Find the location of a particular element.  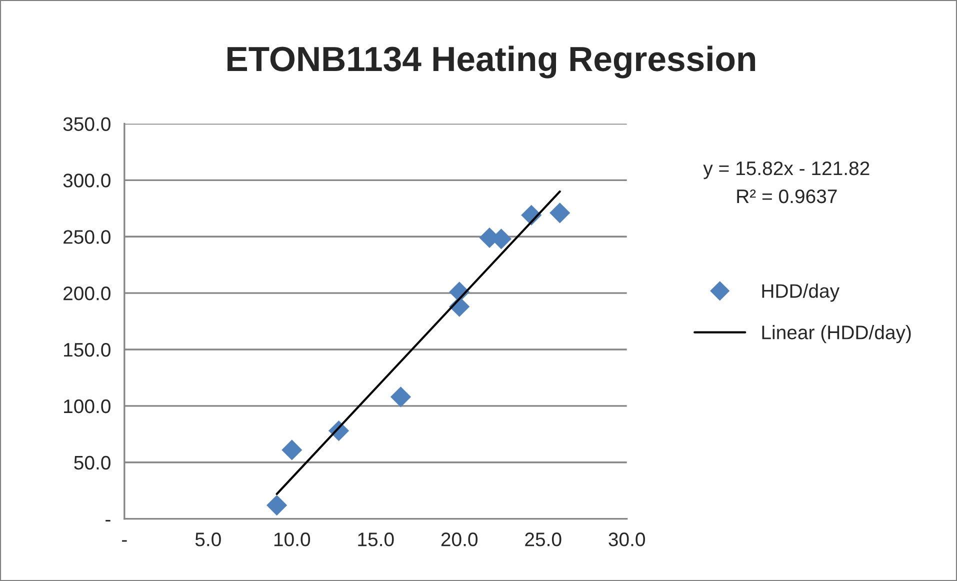

chart-title: ETONB1134 Heating Regression is located at coordinates (492, 62).